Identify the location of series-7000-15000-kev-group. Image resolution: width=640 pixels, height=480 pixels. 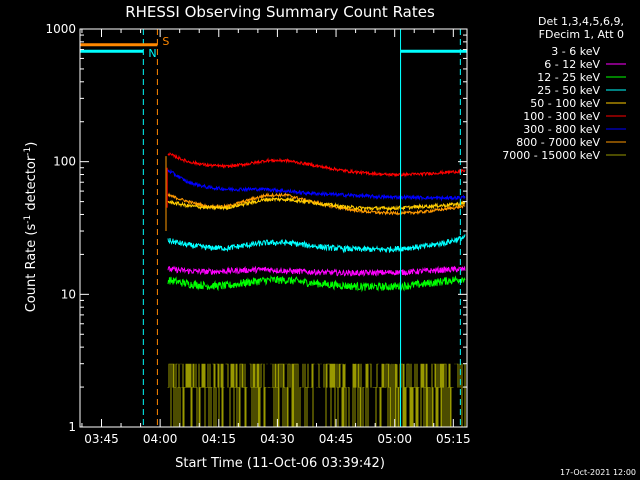
(316, 395).